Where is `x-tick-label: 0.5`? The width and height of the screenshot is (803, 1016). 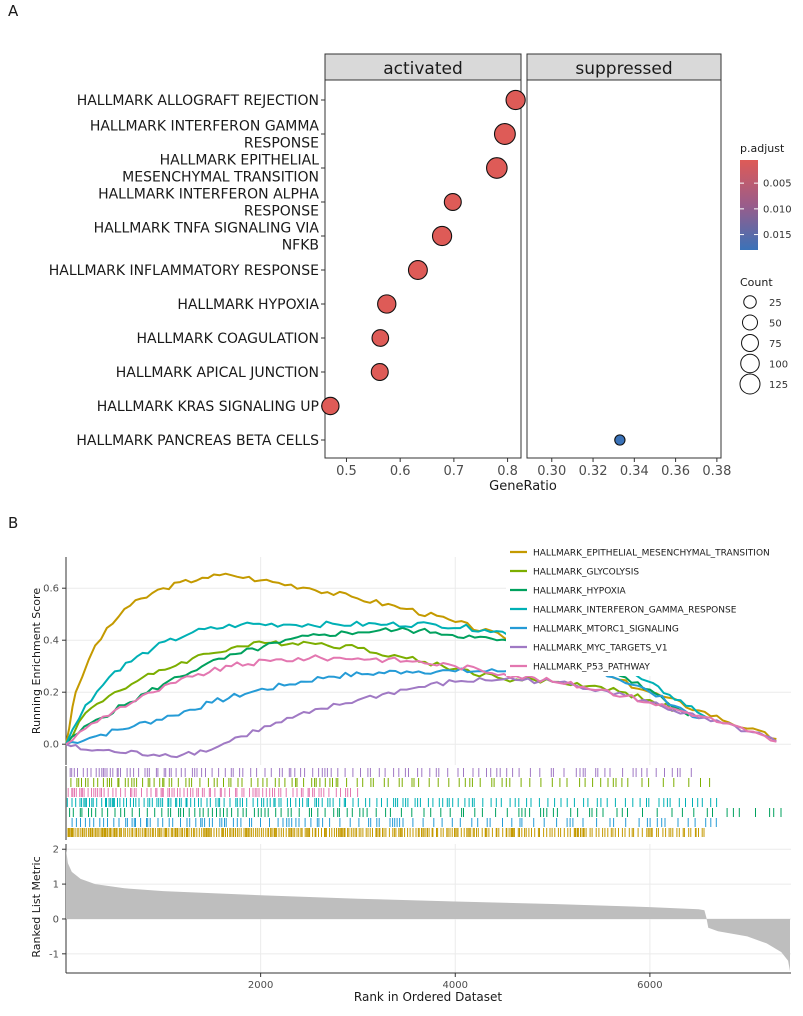
x-tick-label: 0.5 is located at coordinates (346, 471).